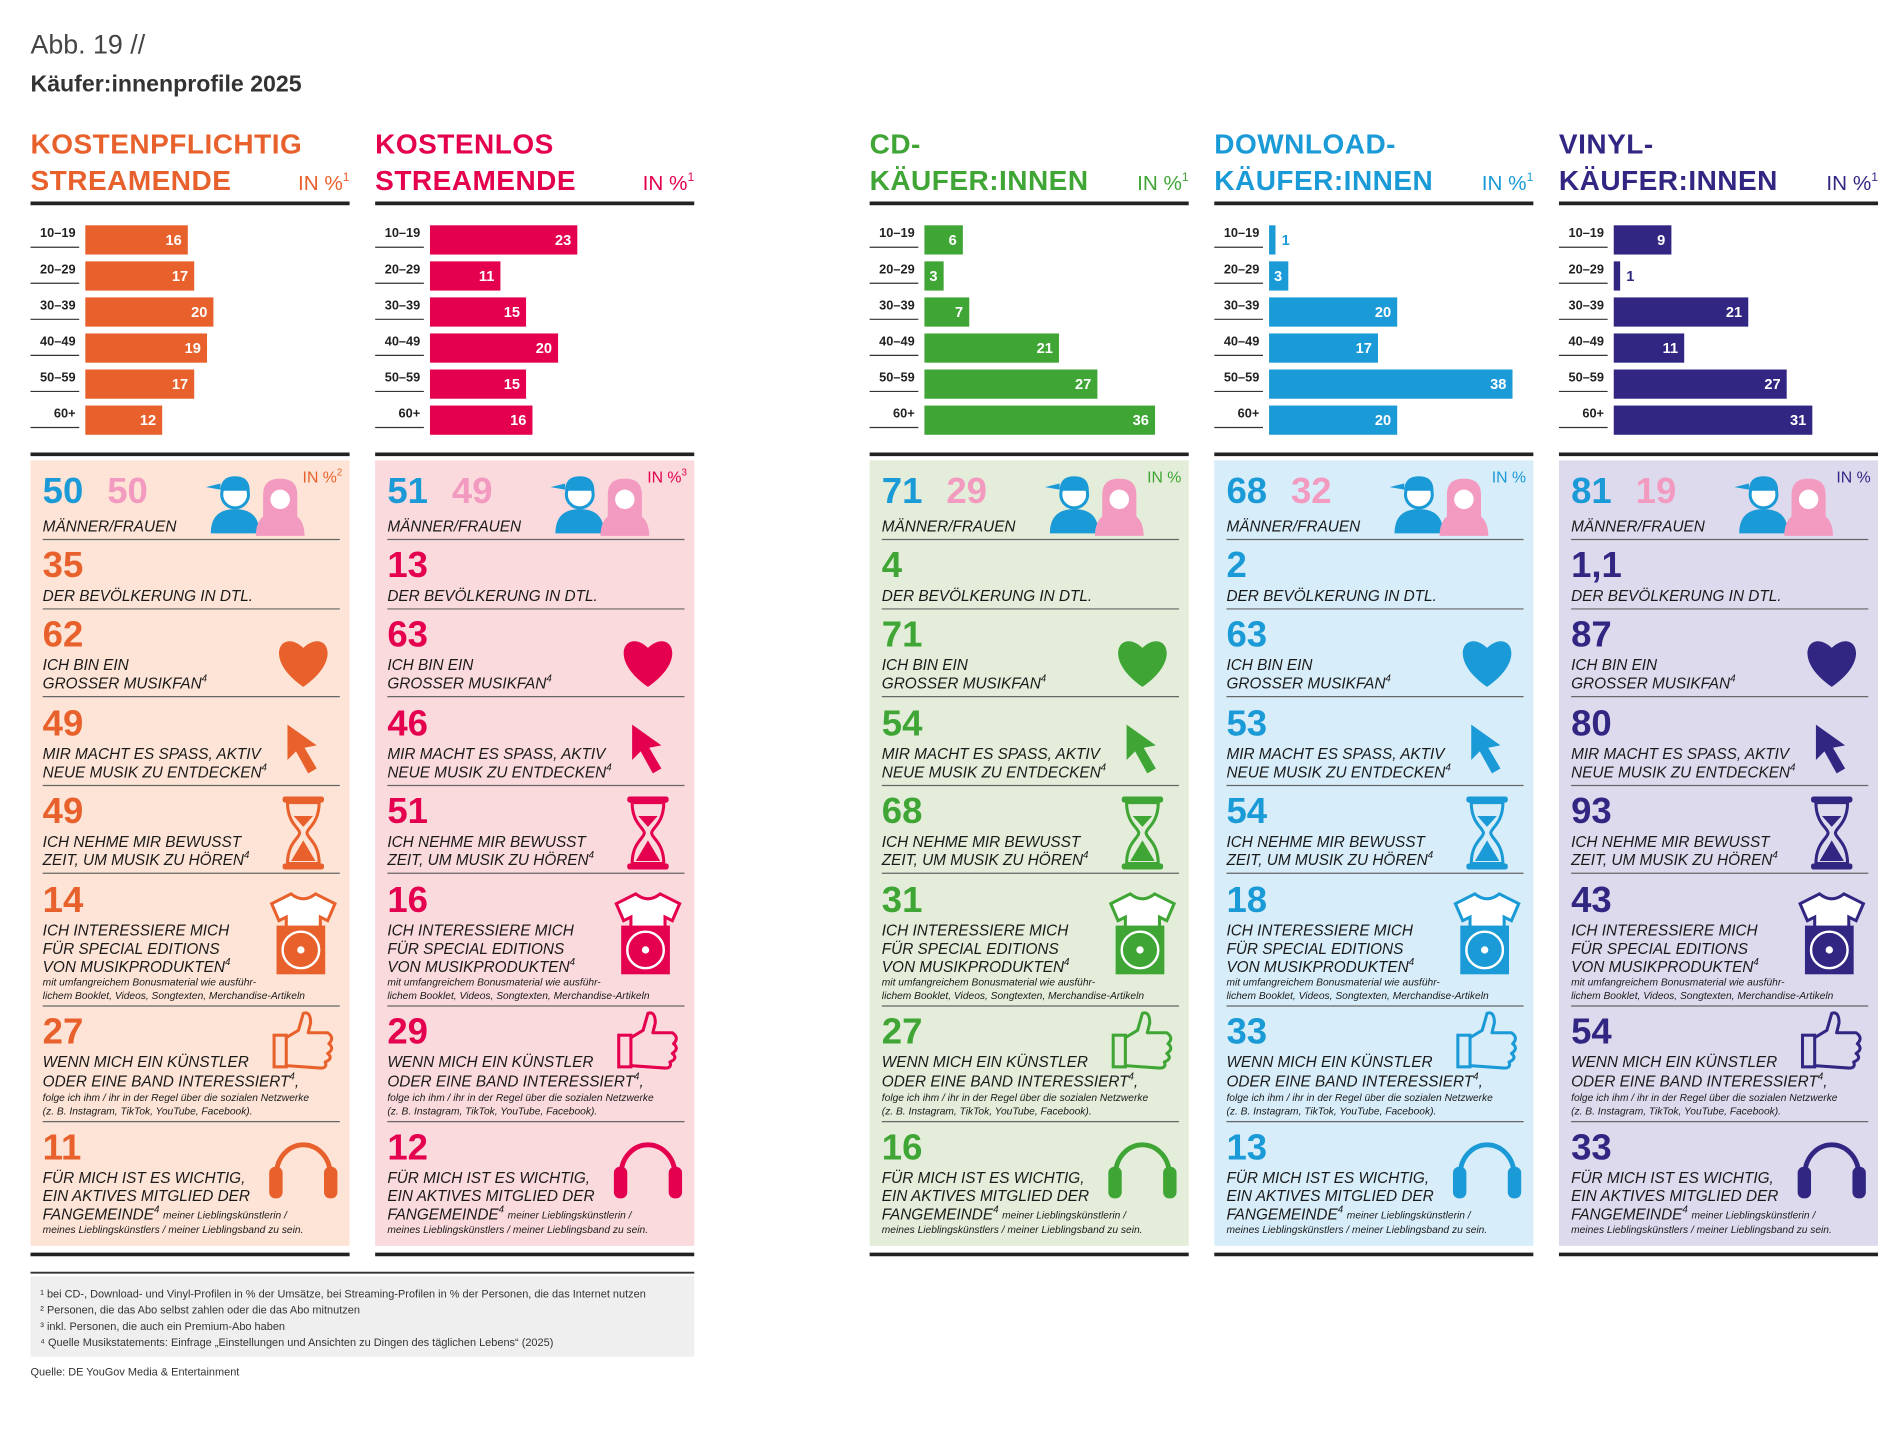  Describe the element at coordinates (407, 564) in the screenshot. I see `stat-value: 13` at that location.